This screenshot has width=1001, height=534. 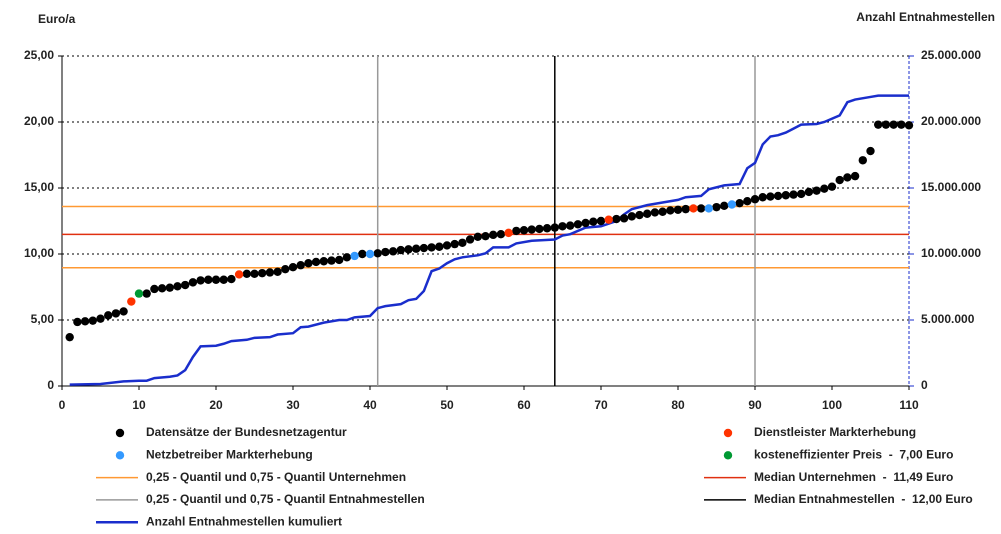 What do you see at coordinates (39, 121) in the screenshot?
I see `y-tick-label: 20,00` at bounding box center [39, 121].